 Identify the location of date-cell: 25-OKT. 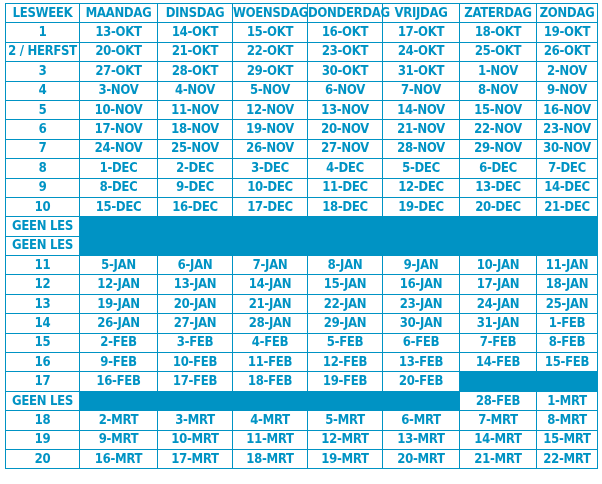
(498, 52).